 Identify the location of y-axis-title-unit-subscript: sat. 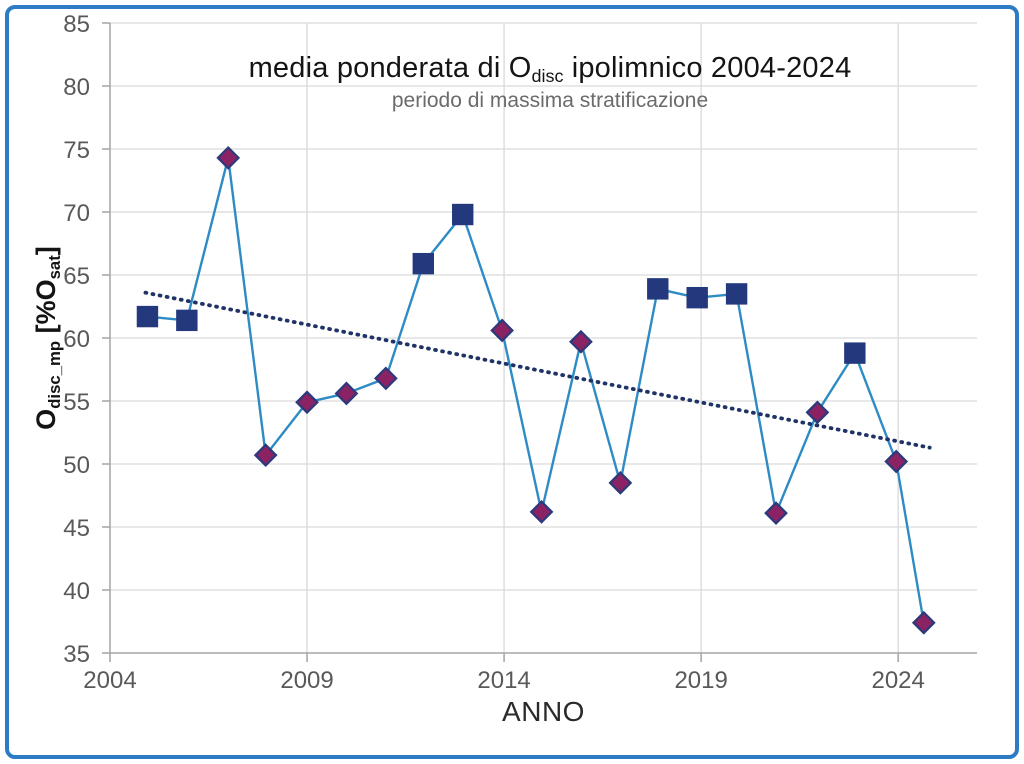
(54, 267).